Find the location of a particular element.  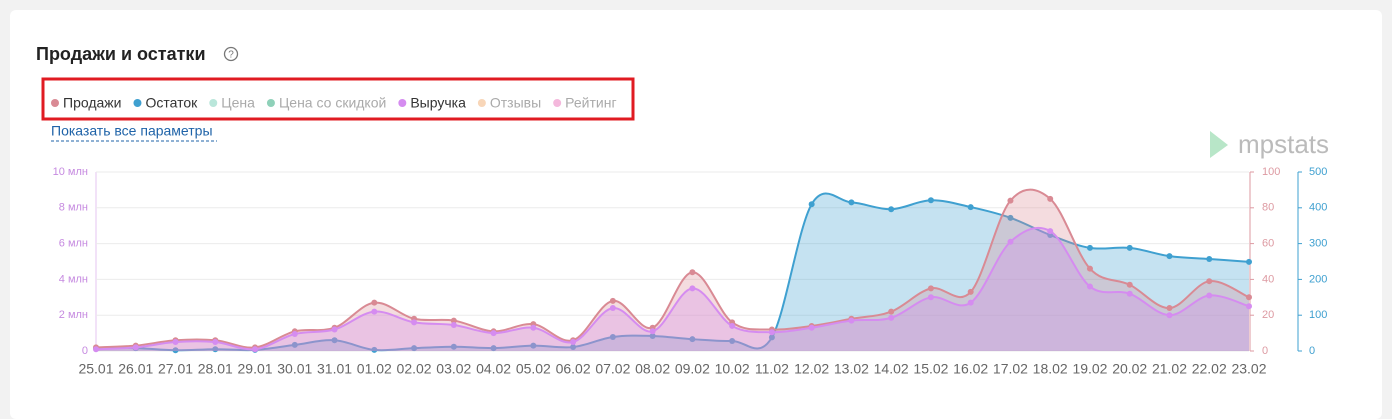

show-all-link: Показать все параметры is located at coordinates (132, 131).